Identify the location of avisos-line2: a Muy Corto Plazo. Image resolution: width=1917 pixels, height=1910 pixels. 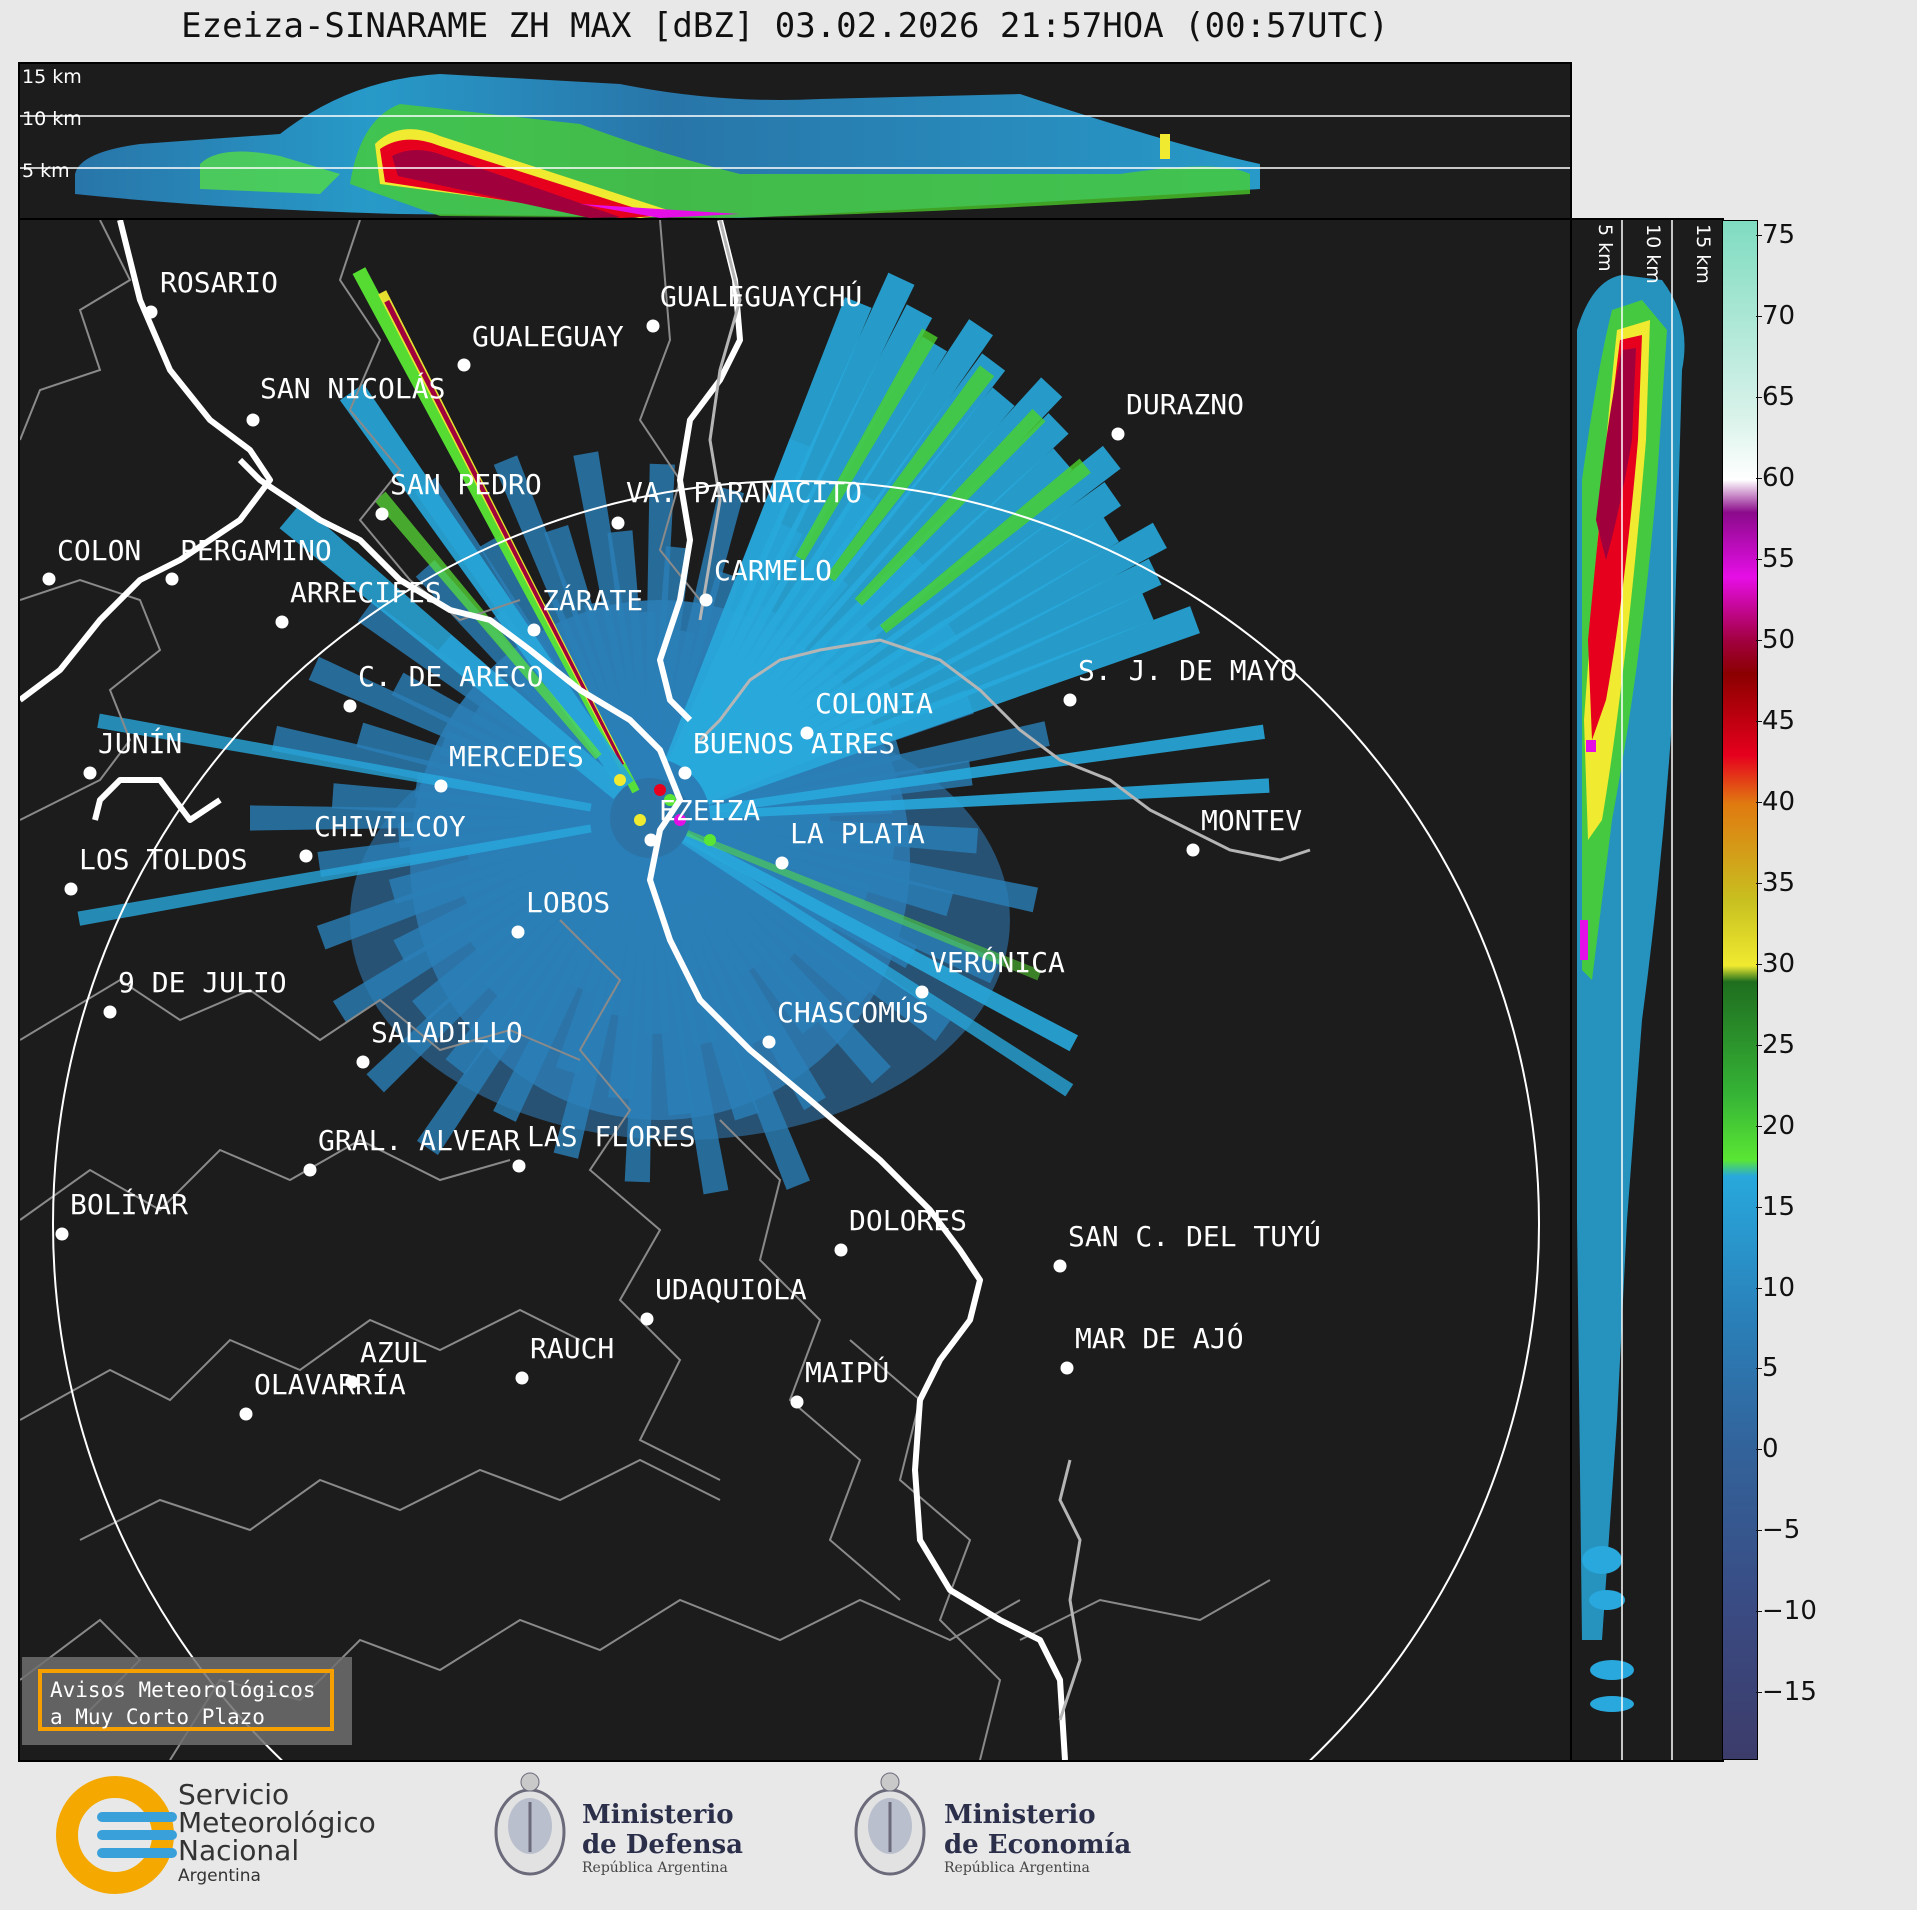
(157, 1717).